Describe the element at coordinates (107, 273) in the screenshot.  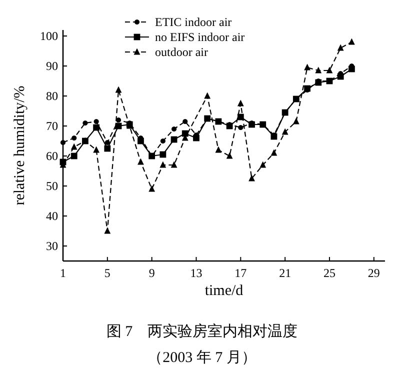
I see `x-tick-label: 5` at that location.